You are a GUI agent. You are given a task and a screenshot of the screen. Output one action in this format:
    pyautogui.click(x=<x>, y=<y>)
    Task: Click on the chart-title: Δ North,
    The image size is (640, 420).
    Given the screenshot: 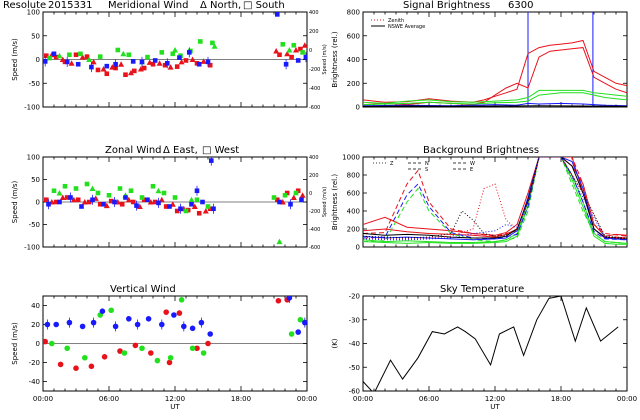 What is the action you would take?
    pyautogui.click(x=220, y=5)
    